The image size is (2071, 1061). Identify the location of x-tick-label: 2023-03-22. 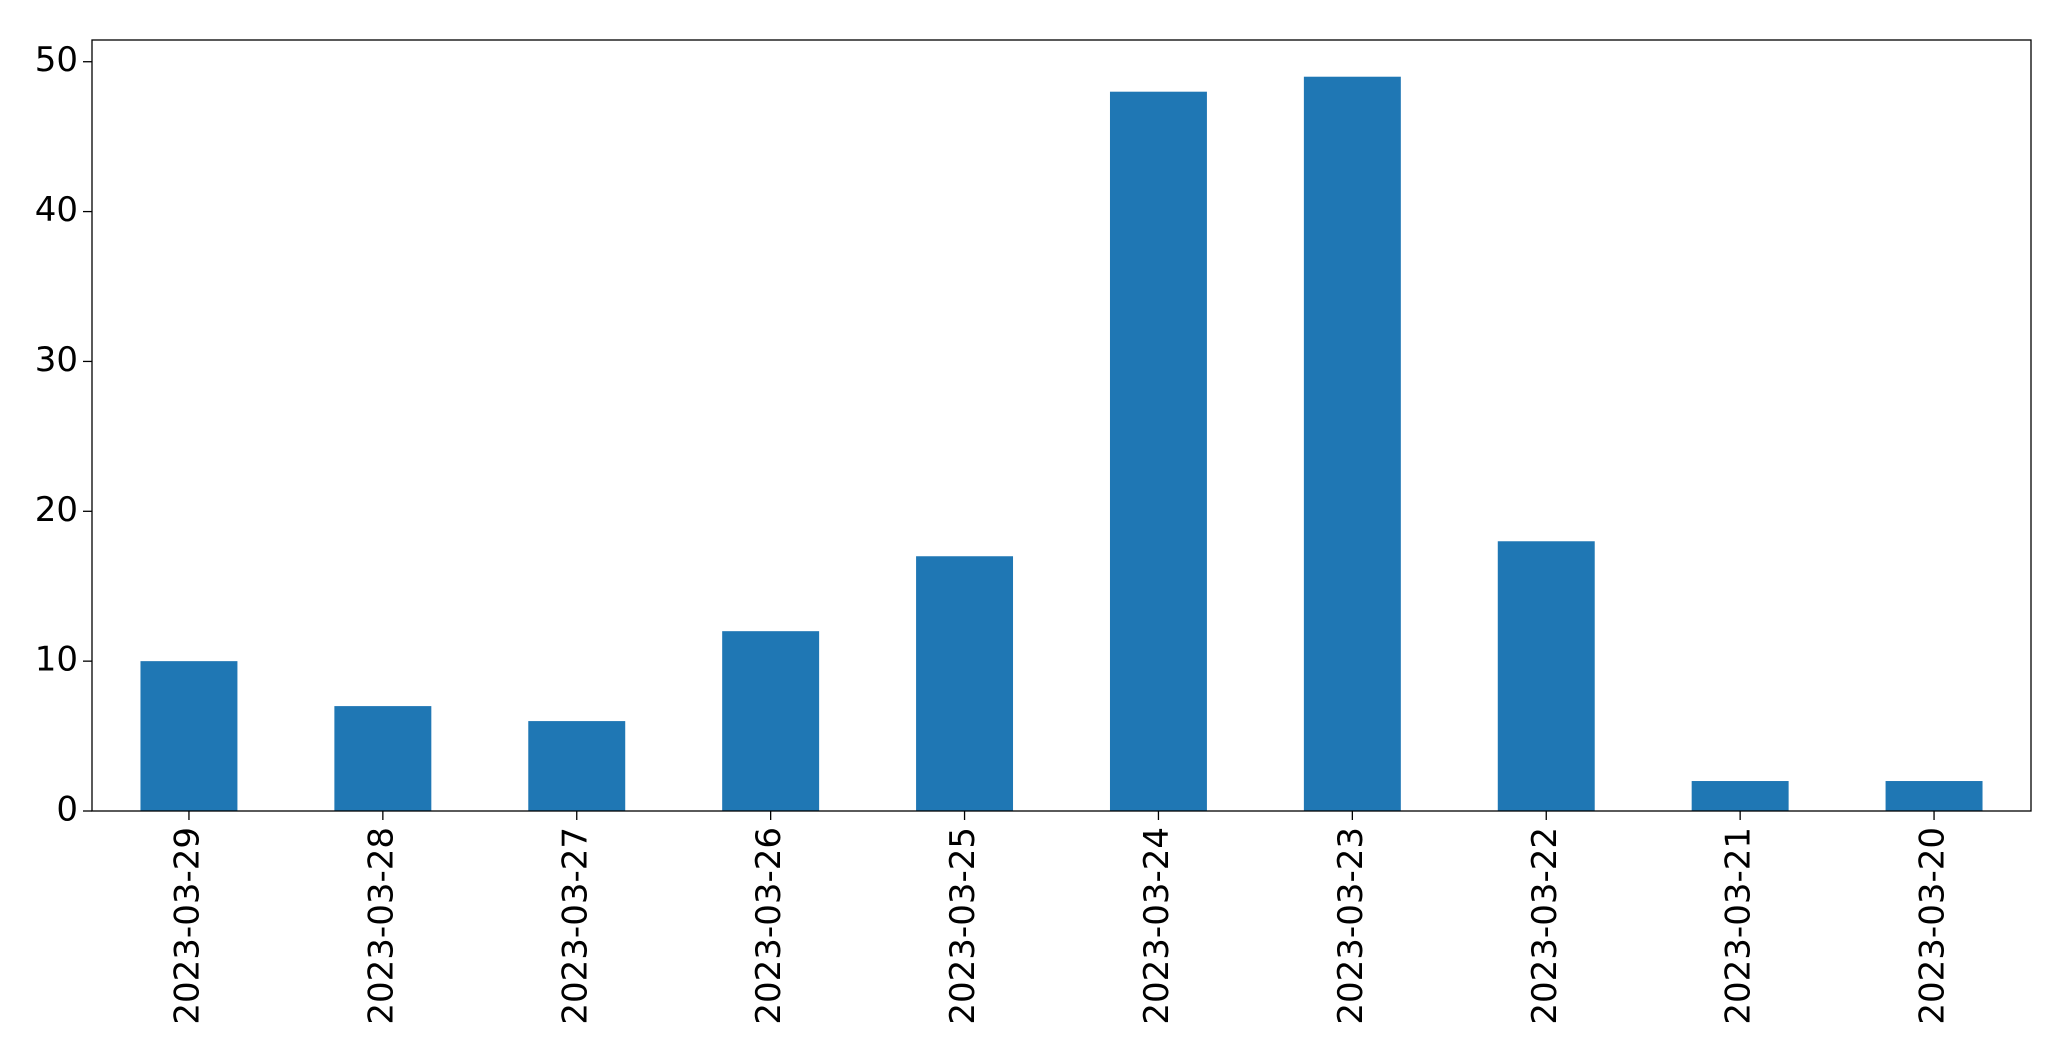
(1545, 926).